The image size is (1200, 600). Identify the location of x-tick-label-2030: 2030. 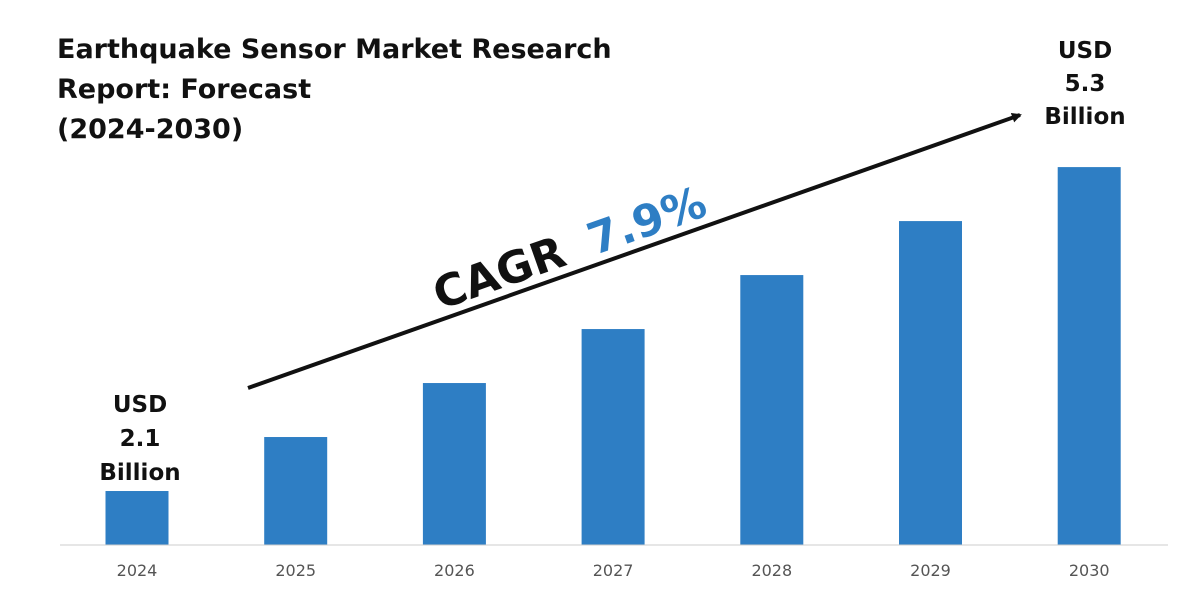
(1089, 570).